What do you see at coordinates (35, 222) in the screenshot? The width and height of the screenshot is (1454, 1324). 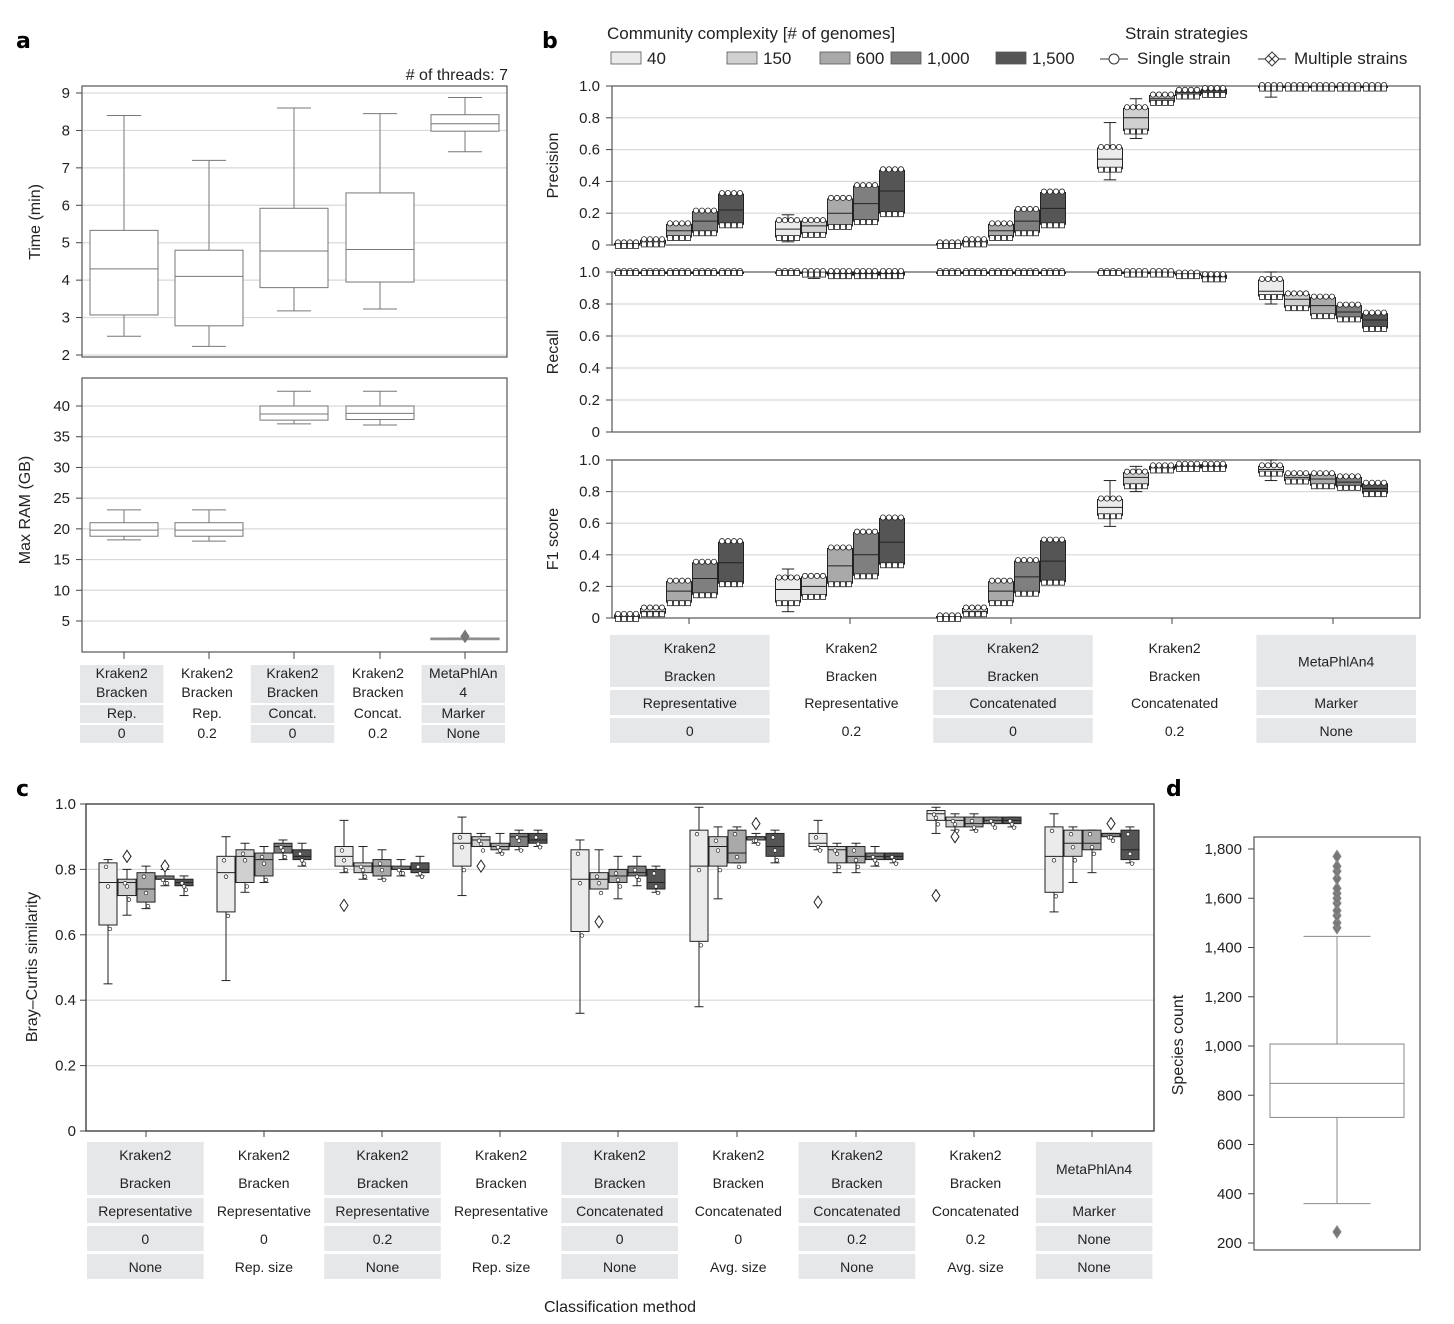 I see `y-axis-label: Time (min)` at bounding box center [35, 222].